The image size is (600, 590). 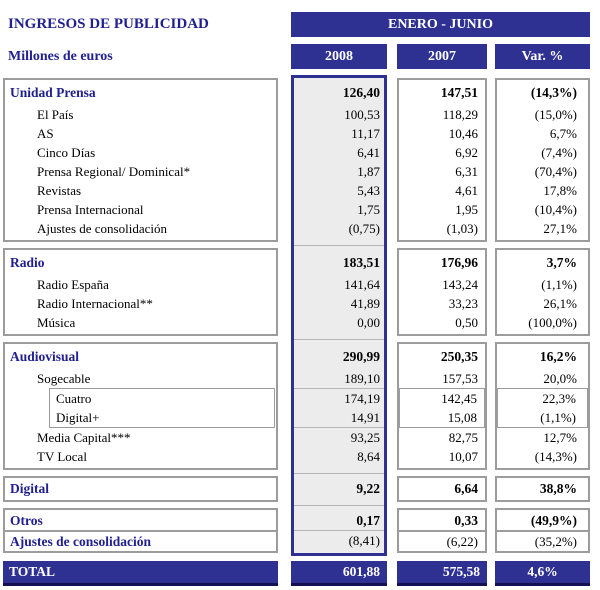 I want to click on cell-2007: (1,03), so click(x=462, y=228).